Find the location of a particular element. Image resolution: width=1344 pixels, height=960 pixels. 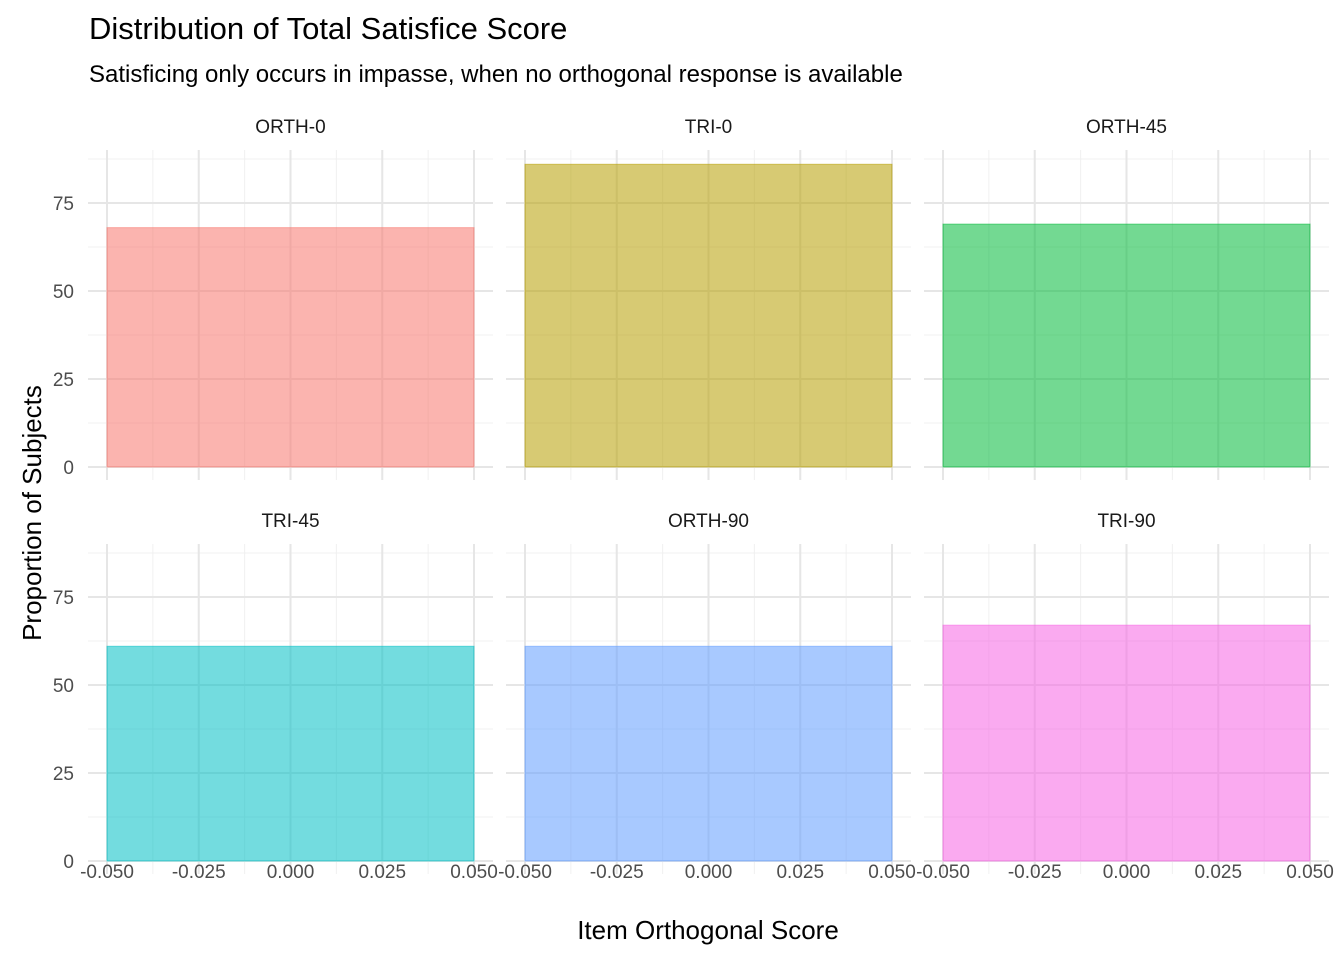

facet-strip-label: TRI-0 is located at coordinates (709, 127).